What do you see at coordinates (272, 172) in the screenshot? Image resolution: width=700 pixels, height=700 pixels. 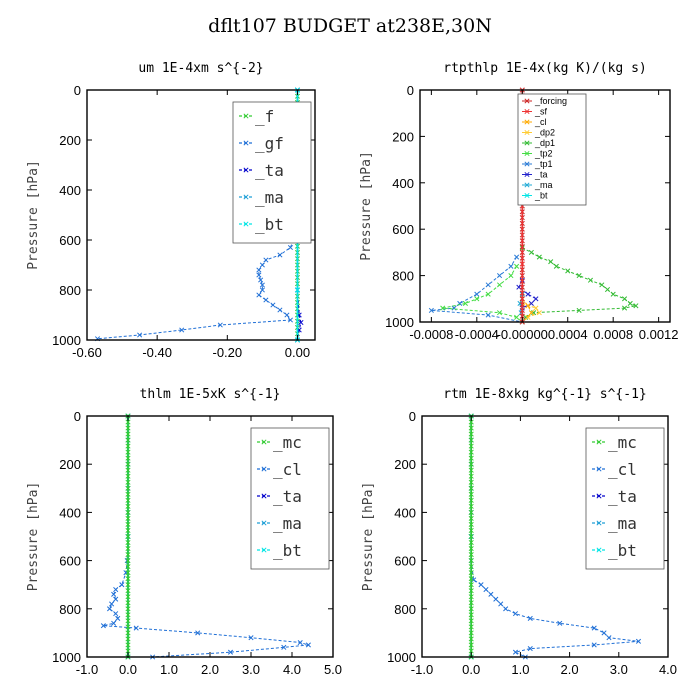 I see `legend: _f _gf _ta _ma _bt` at bounding box center [272, 172].